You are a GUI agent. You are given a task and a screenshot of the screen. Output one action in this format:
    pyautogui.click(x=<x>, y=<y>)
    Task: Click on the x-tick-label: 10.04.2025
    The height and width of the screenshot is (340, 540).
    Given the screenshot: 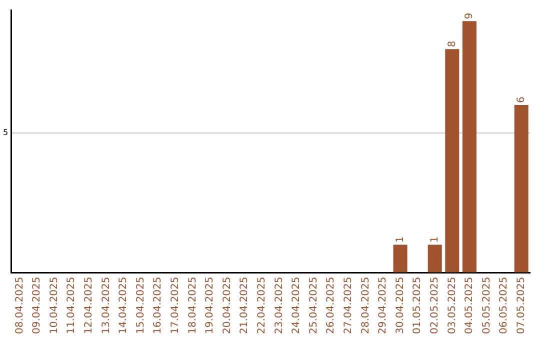 What is the action you would take?
    pyautogui.click(x=54, y=305)
    